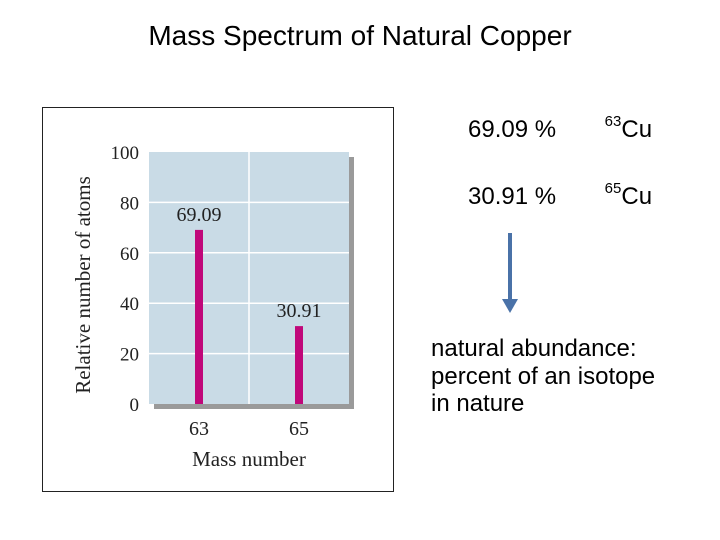 Image resolution: width=720 pixels, height=540 pixels. I want to click on y-tick-label: 100, so click(125, 153).